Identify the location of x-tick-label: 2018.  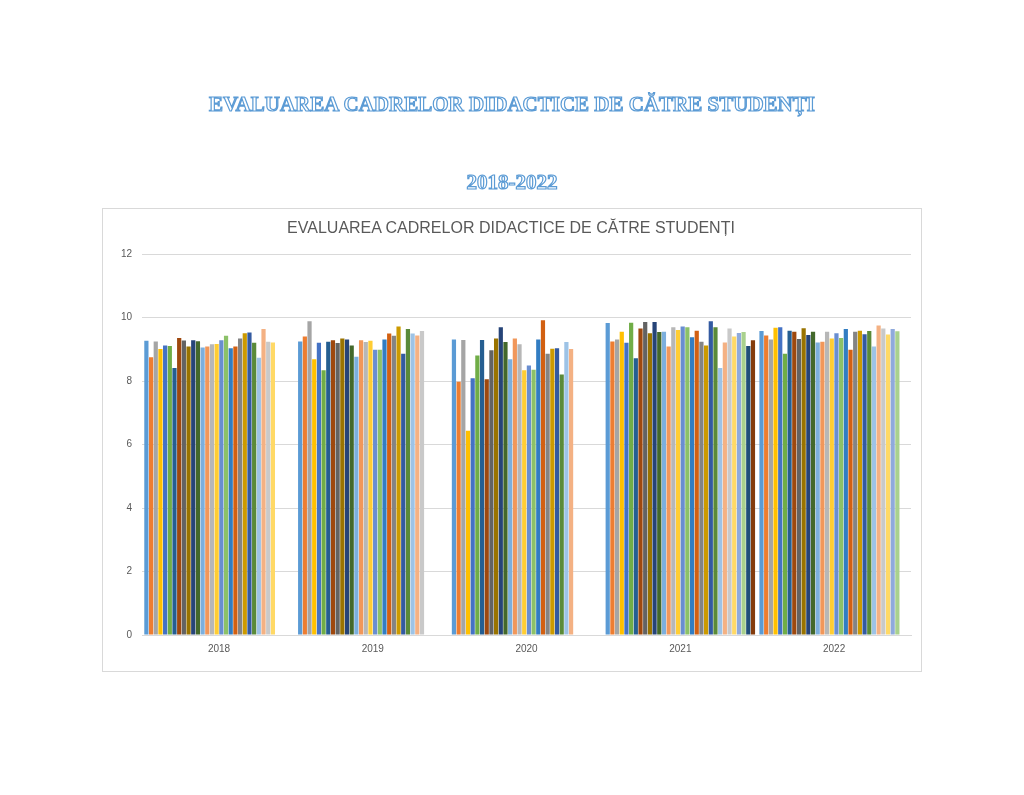
(219, 648).